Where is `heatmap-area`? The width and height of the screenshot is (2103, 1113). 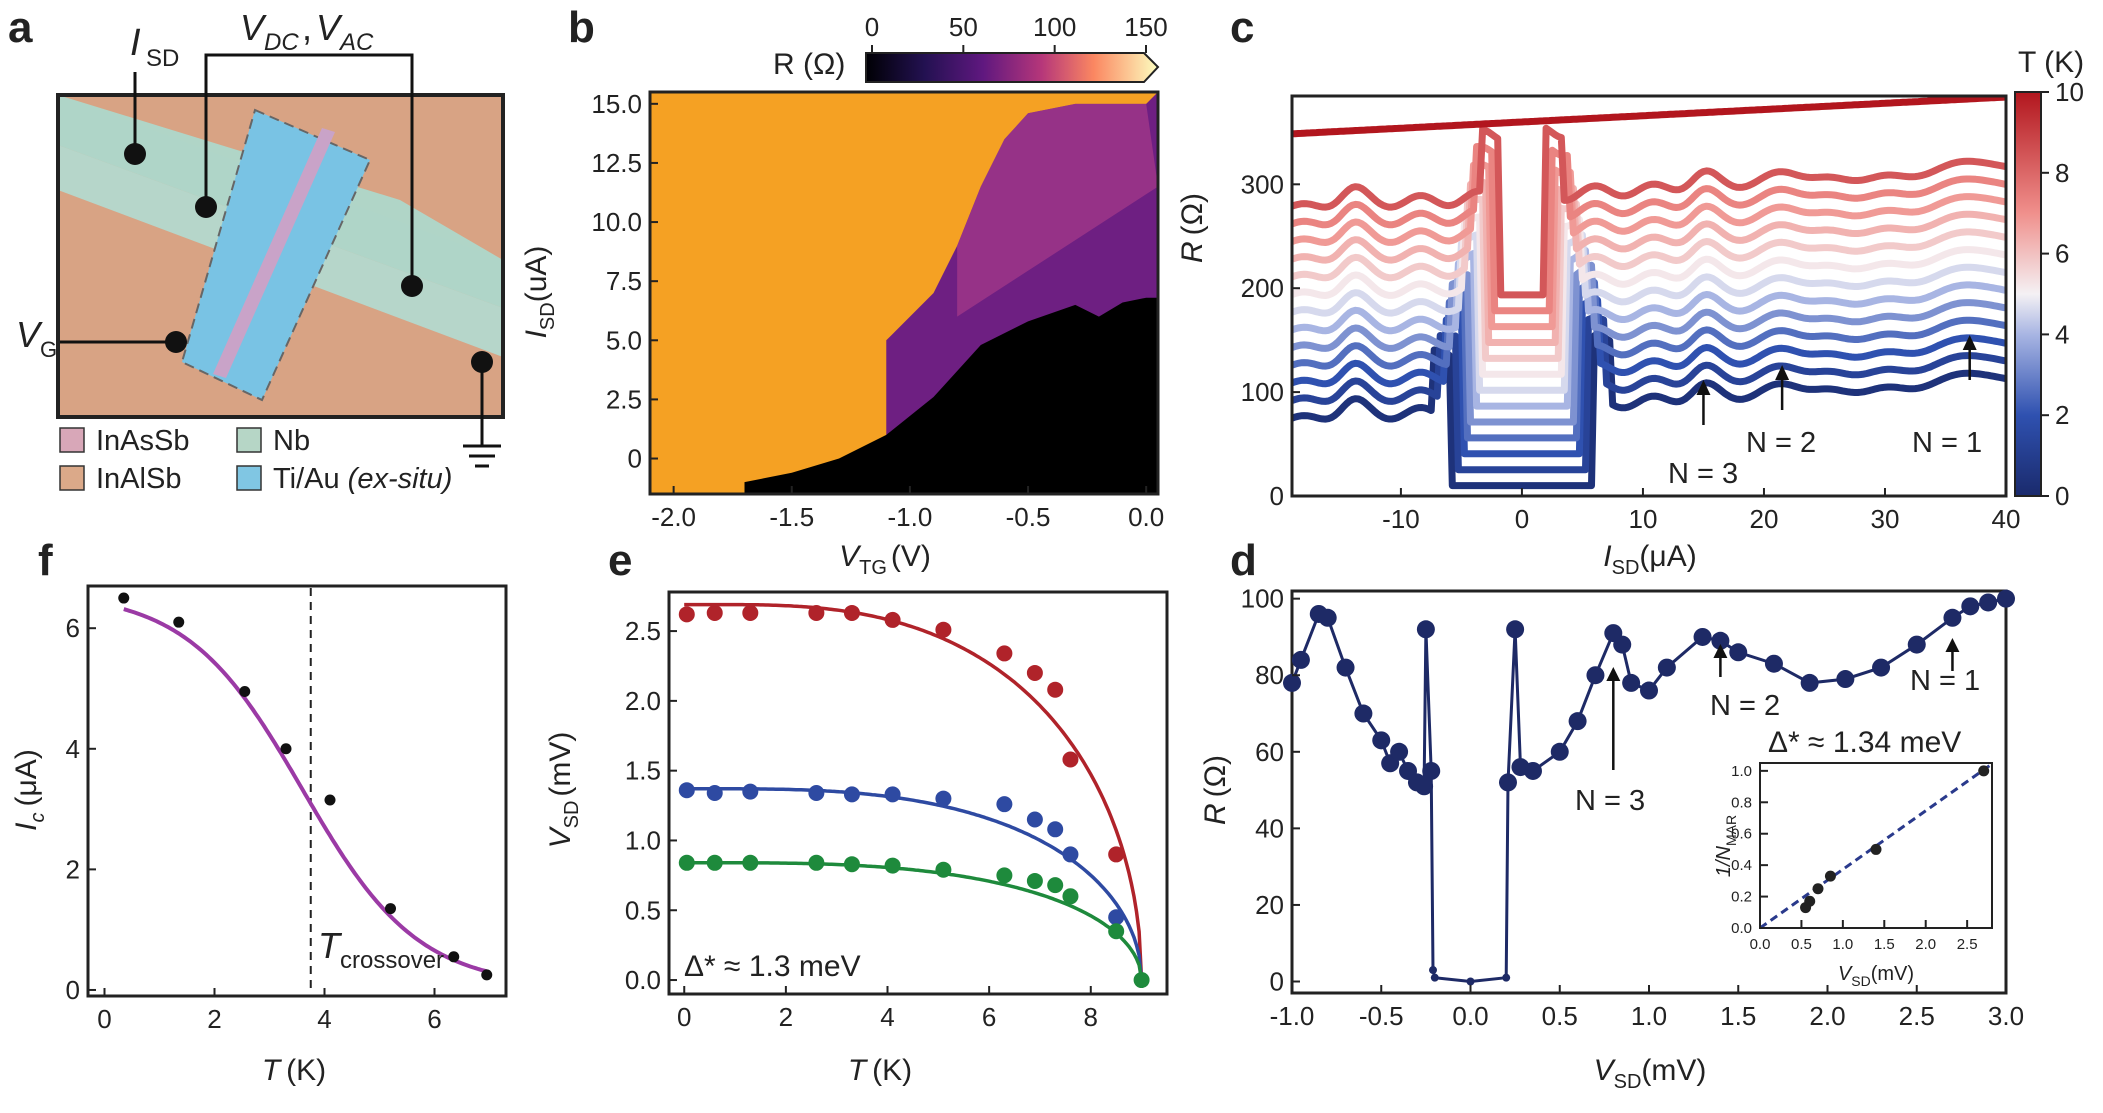 heatmap-area is located at coordinates (904, 293).